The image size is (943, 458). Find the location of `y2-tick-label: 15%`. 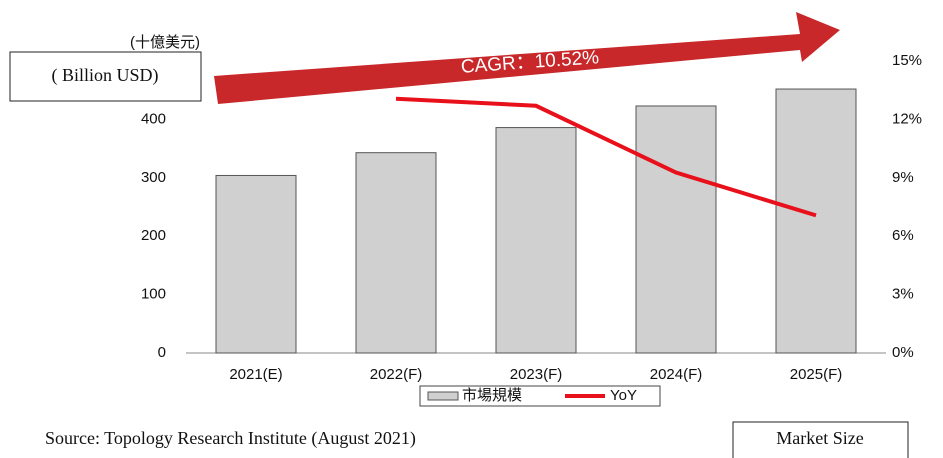

y2-tick-label: 15% is located at coordinates (907, 60).